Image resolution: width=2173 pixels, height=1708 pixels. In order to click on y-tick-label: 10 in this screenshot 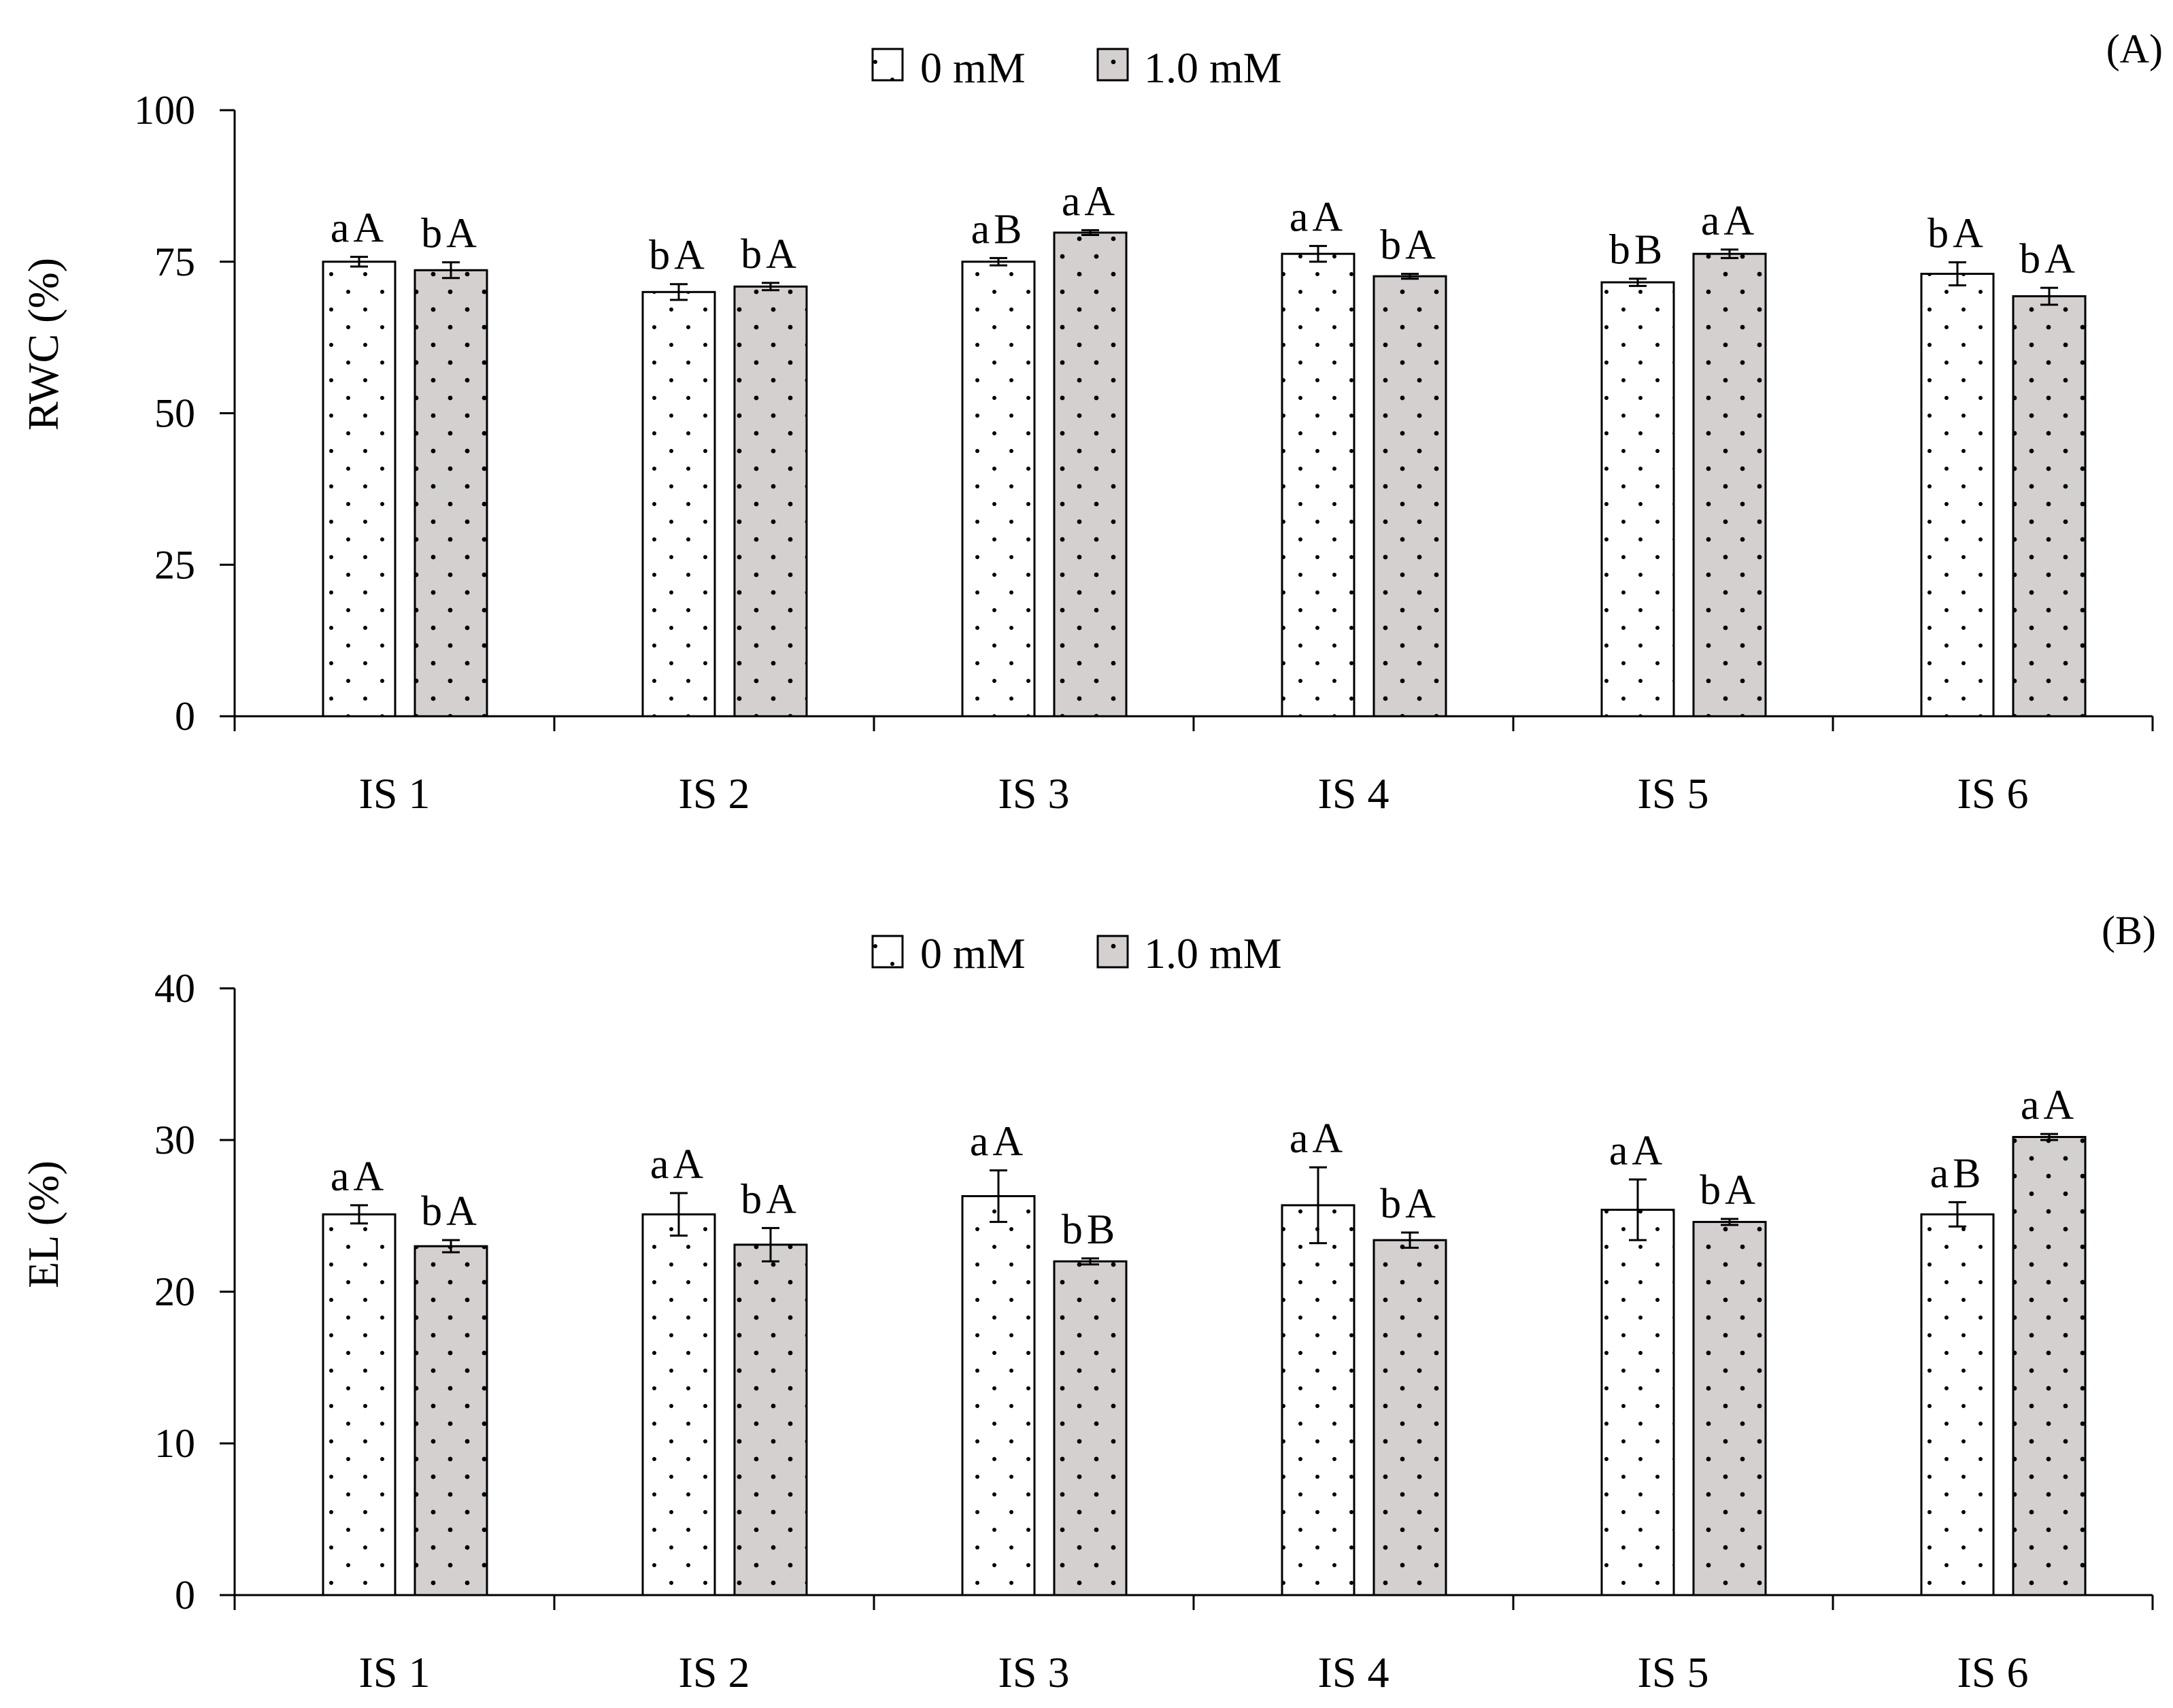, I will do `click(174, 1443)`.